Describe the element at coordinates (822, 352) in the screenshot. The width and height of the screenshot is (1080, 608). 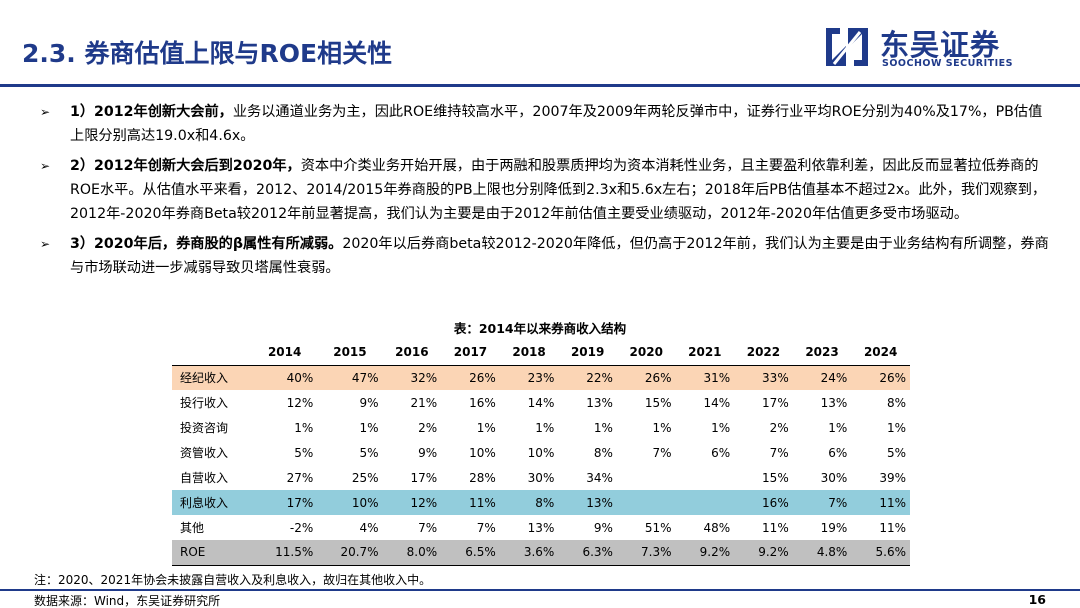
I see `header-cell-year: 2023` at that location.